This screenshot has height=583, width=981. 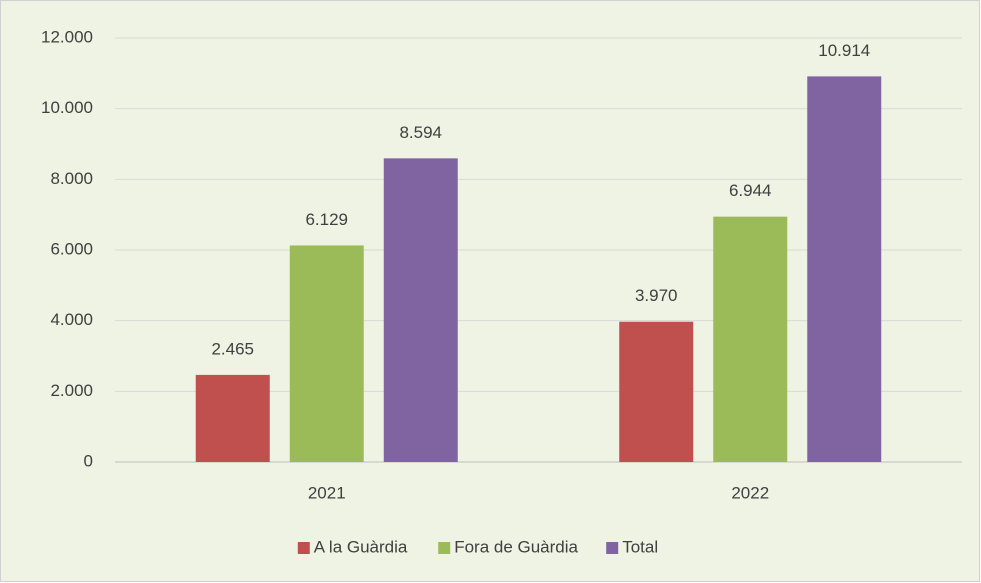 What do you see at coordinates (232, 348) in the screenshot?
I see `value-label: 2.465` at bounding box center [232, 348].